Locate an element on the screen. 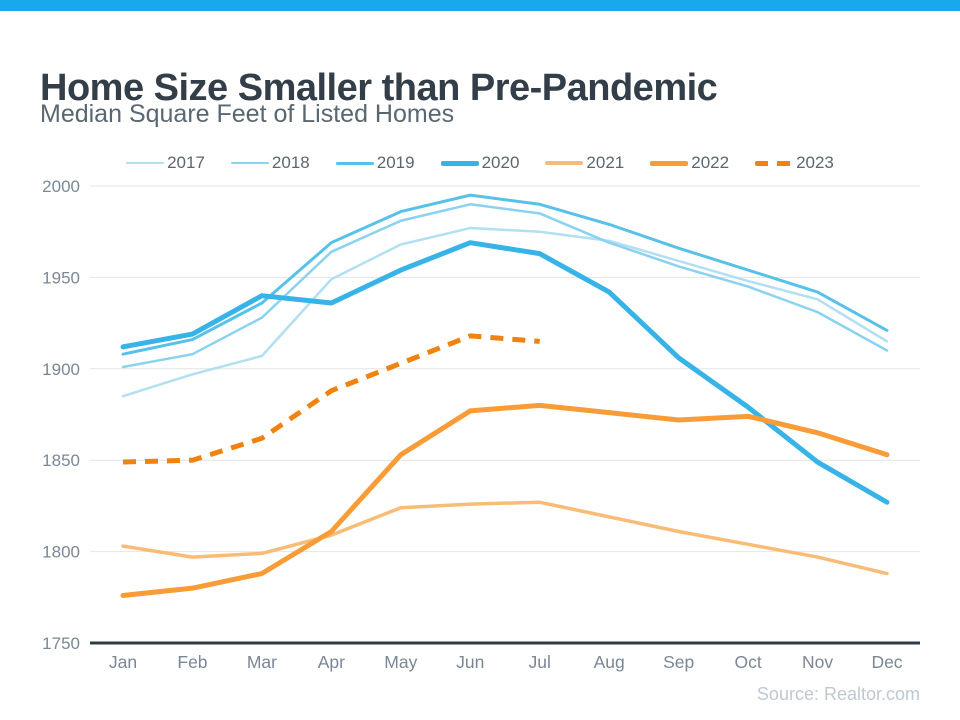  x-tick-label: Jul is located at coordinates (540, 662).